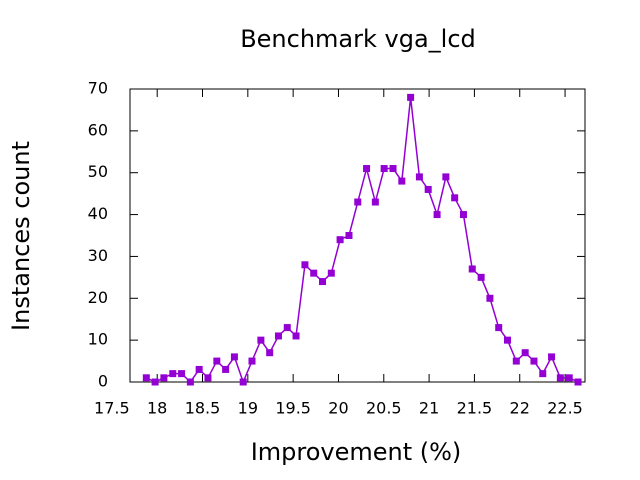  What do you see at coordinates (157, 408) in the screenshot?
I see `x-tick-label: 18` at bounding box center [157, 408].